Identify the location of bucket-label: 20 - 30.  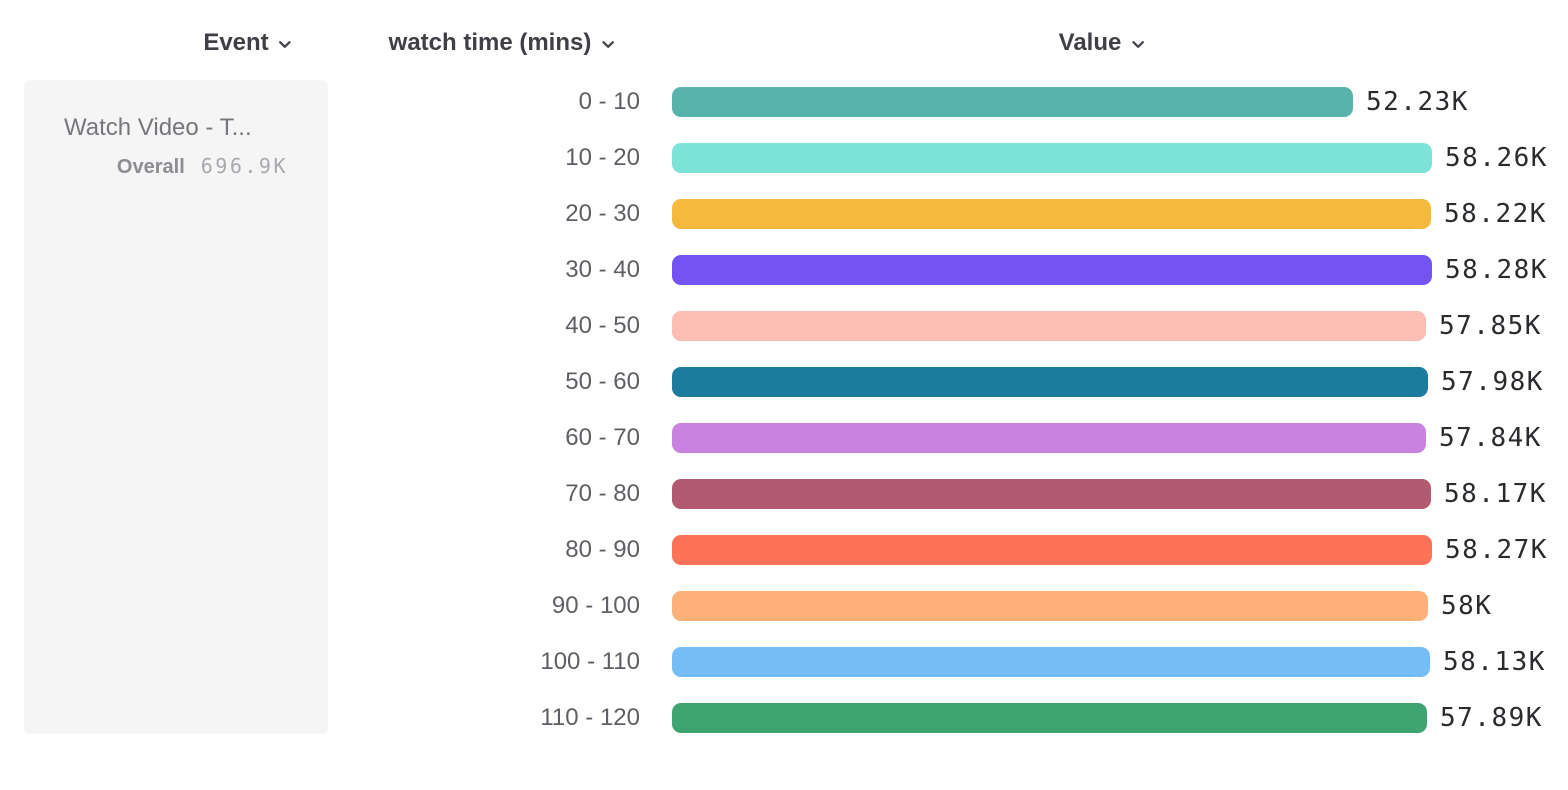
(602, 213).